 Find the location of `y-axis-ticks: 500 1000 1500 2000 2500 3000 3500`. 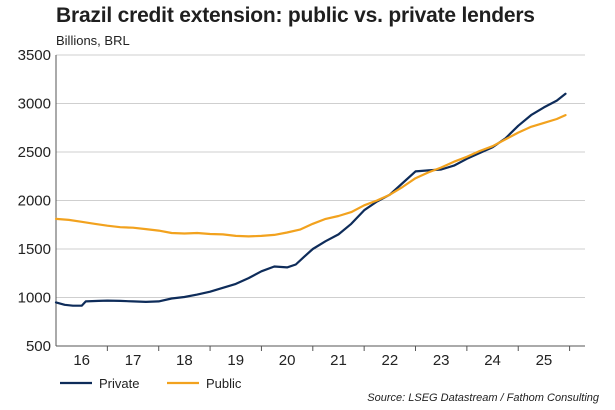

y-axis-ticks: 500 1000 1500 2000 2500 3000 3500 is located at coordinates (34, 201).